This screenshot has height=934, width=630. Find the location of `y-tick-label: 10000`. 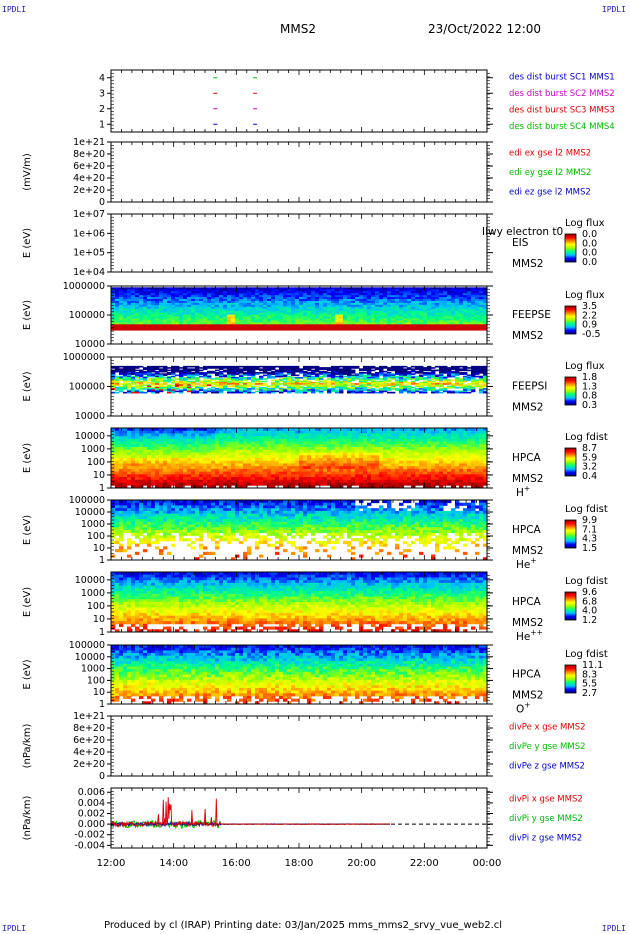

y-tick-label: 10000 is located at coordinates (90, 416).